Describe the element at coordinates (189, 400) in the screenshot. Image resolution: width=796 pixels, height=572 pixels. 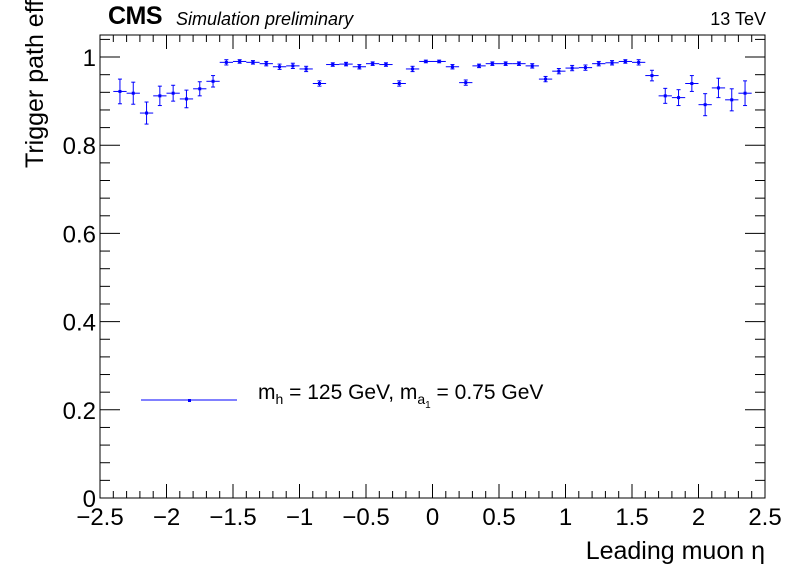
I see `legend-marker` at that location.